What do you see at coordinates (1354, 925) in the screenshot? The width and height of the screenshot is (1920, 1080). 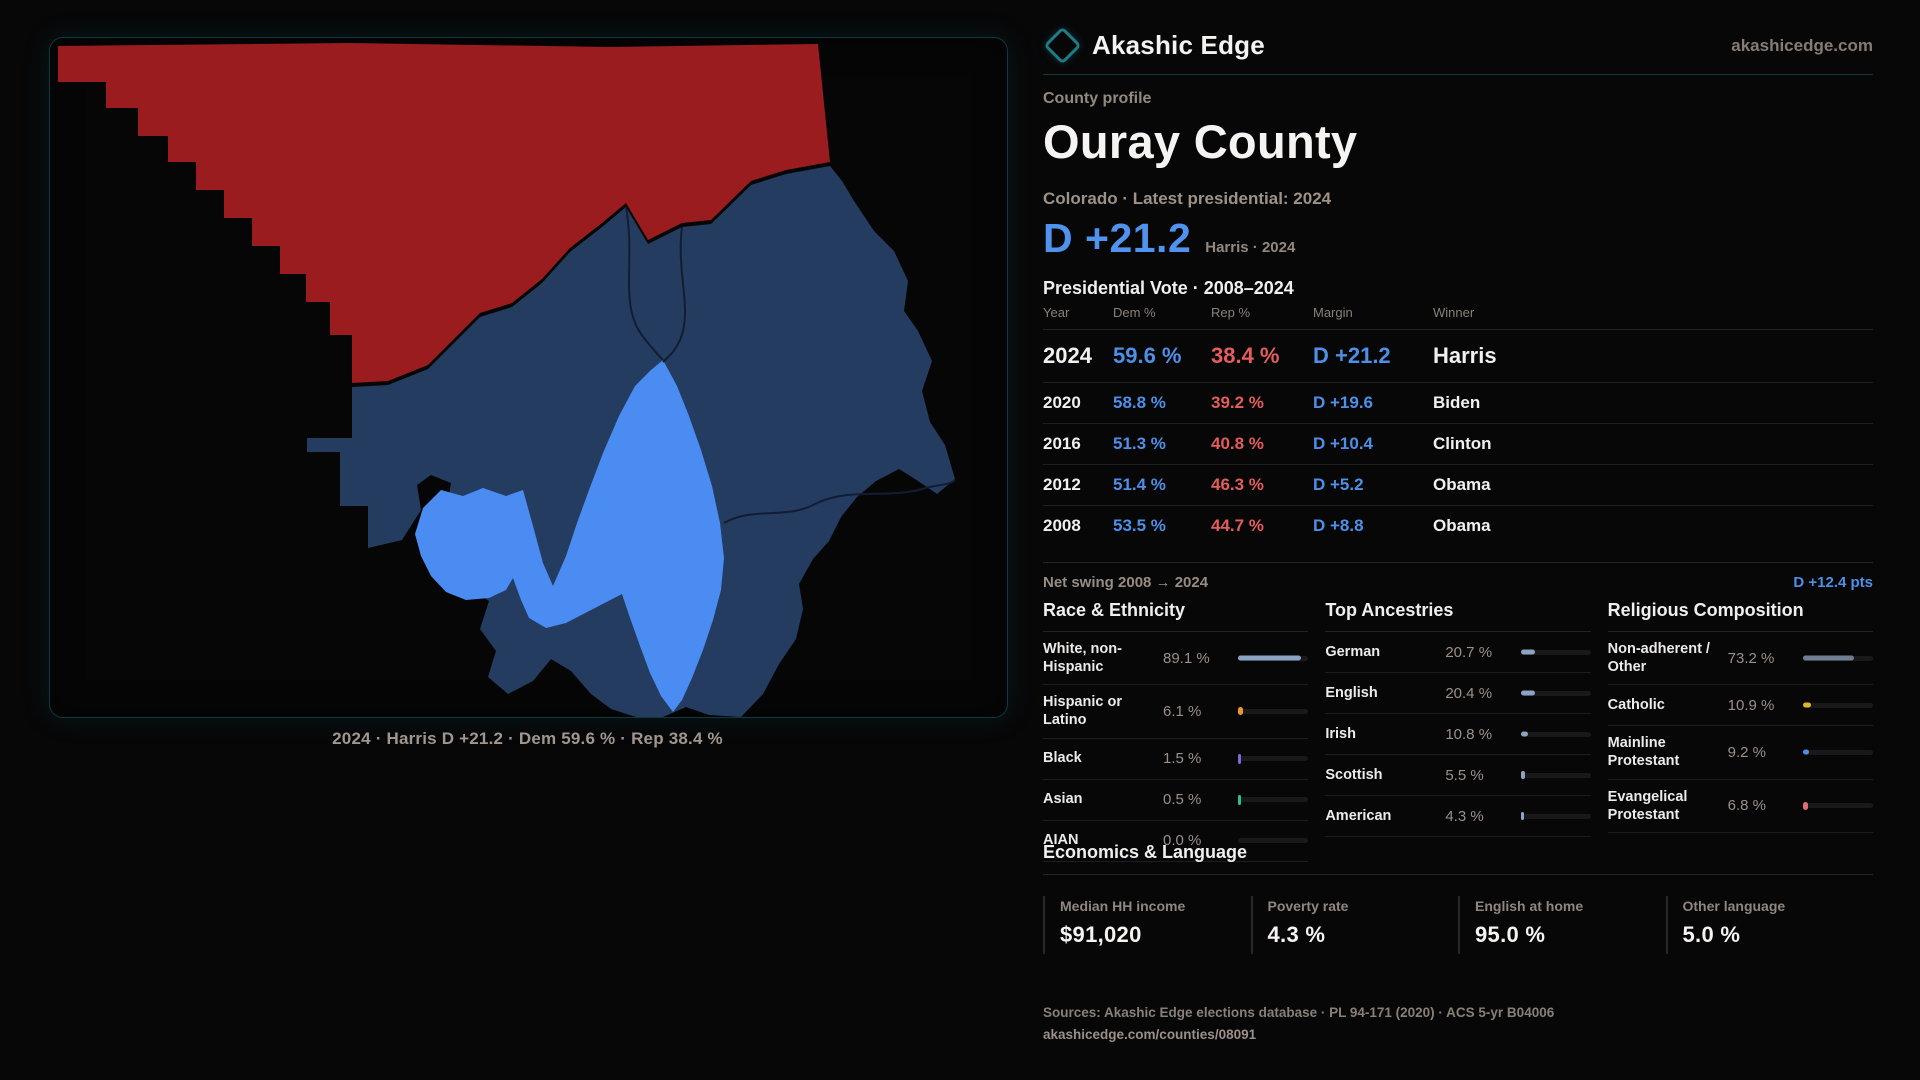 I see `stat-block: Poverty rate 4.3 %` at bounding box center [1354, 925].